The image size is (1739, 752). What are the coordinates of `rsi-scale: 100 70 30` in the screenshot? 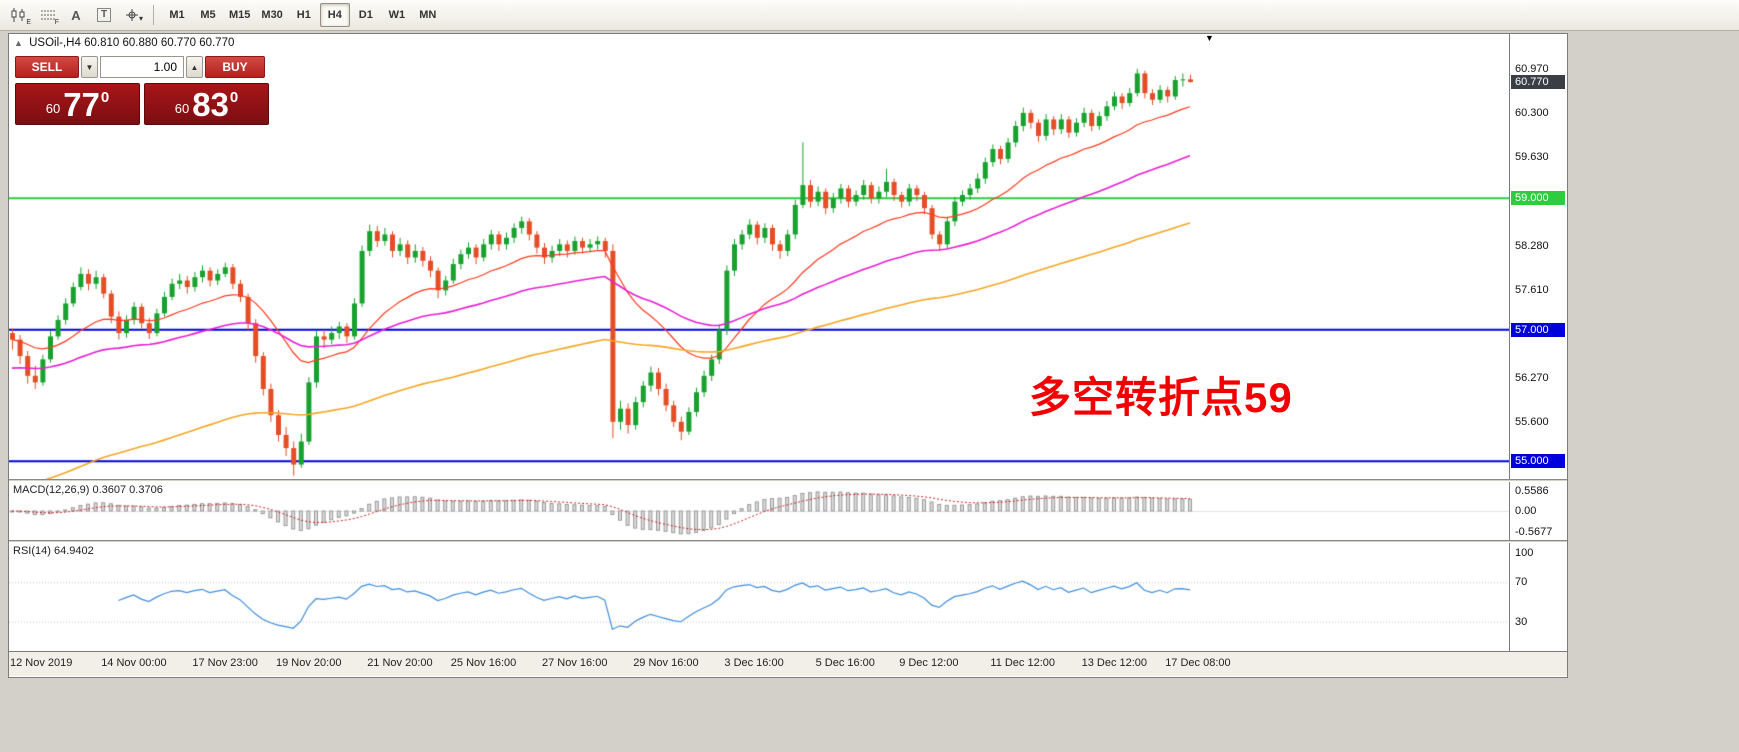 It's located at (1538, 597).